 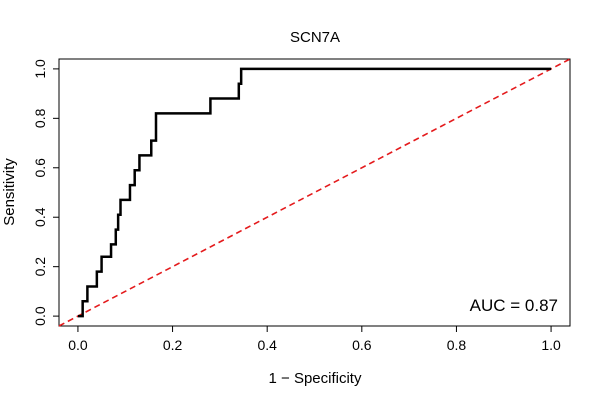 What do you see at coordinates (40, 168) in the screenshot?
I see `y-tick-label: 0.6` at bounding box center [40, 168].